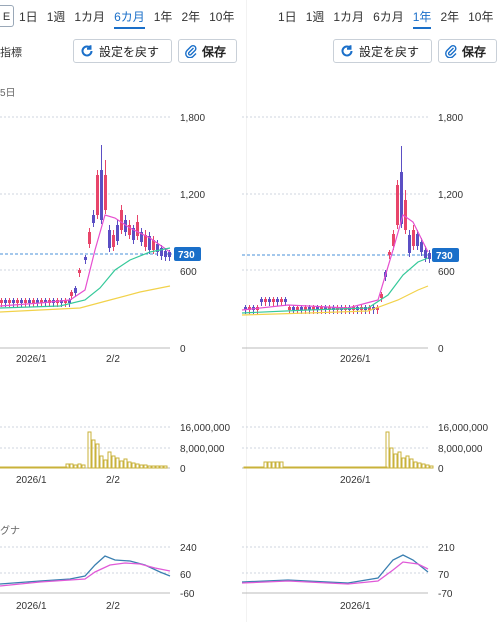 This screenshot has height=622, width=500. What do you see at coordinates (335, 573) in the screenshot?
I see `oscillator-signal-line` at bounding box center [335, 573].